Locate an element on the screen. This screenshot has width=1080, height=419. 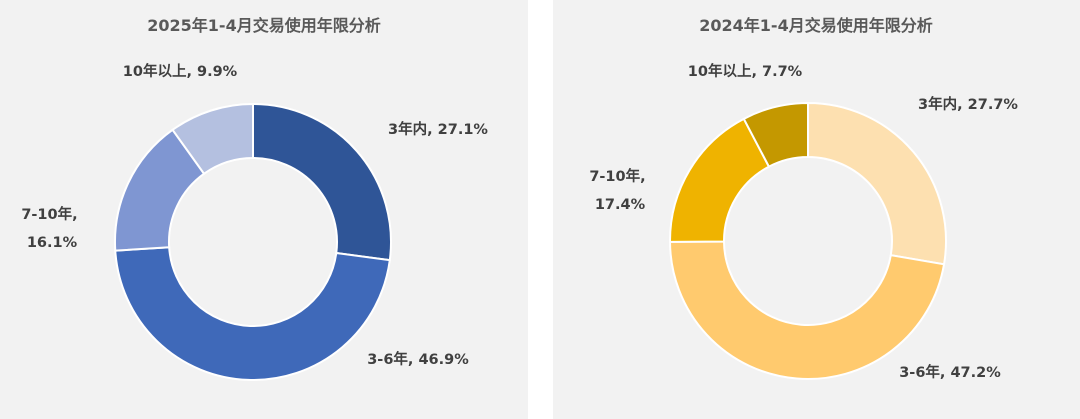
data-label: 3-6年, 47.2% is located at coordinates (950, 372).